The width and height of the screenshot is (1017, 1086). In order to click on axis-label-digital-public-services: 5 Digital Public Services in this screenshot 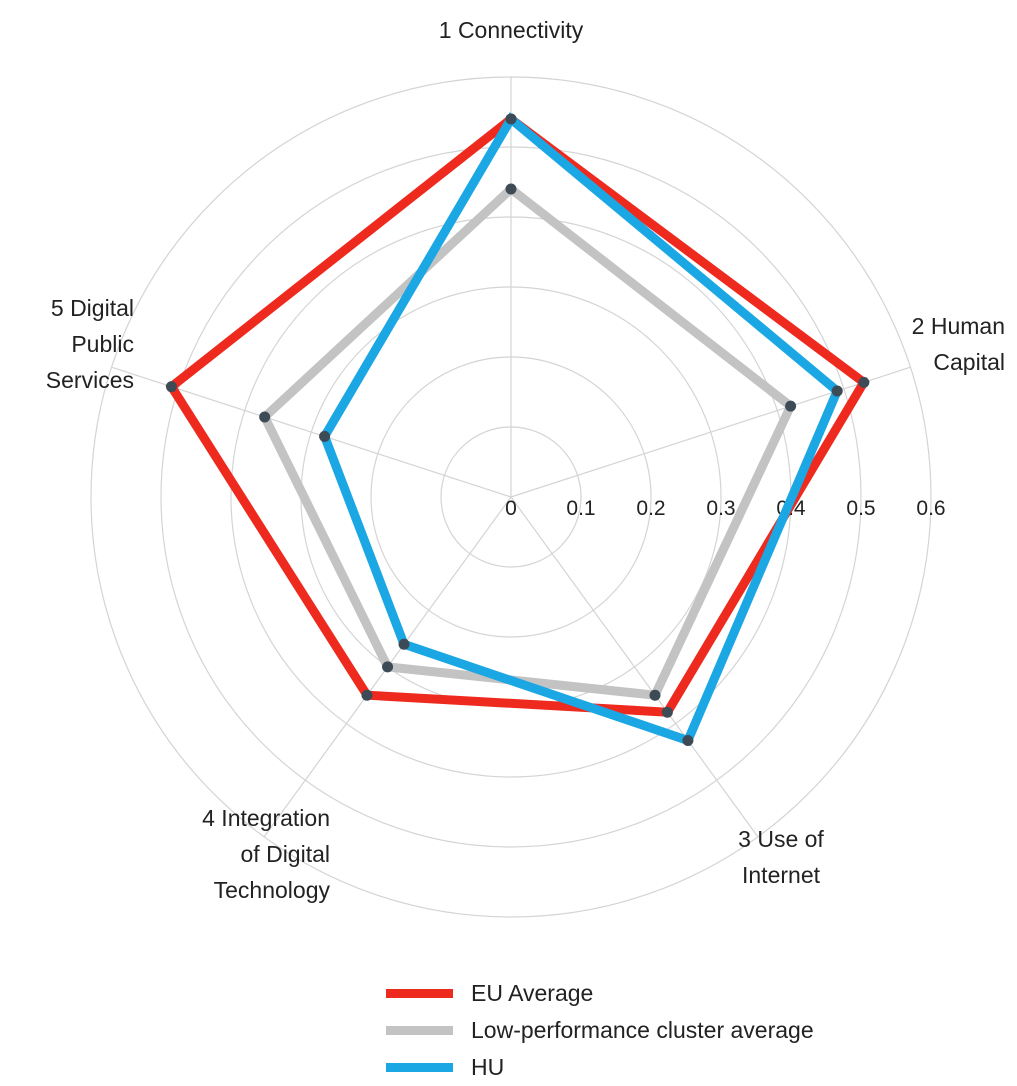, I will do `click(89, 344)`.